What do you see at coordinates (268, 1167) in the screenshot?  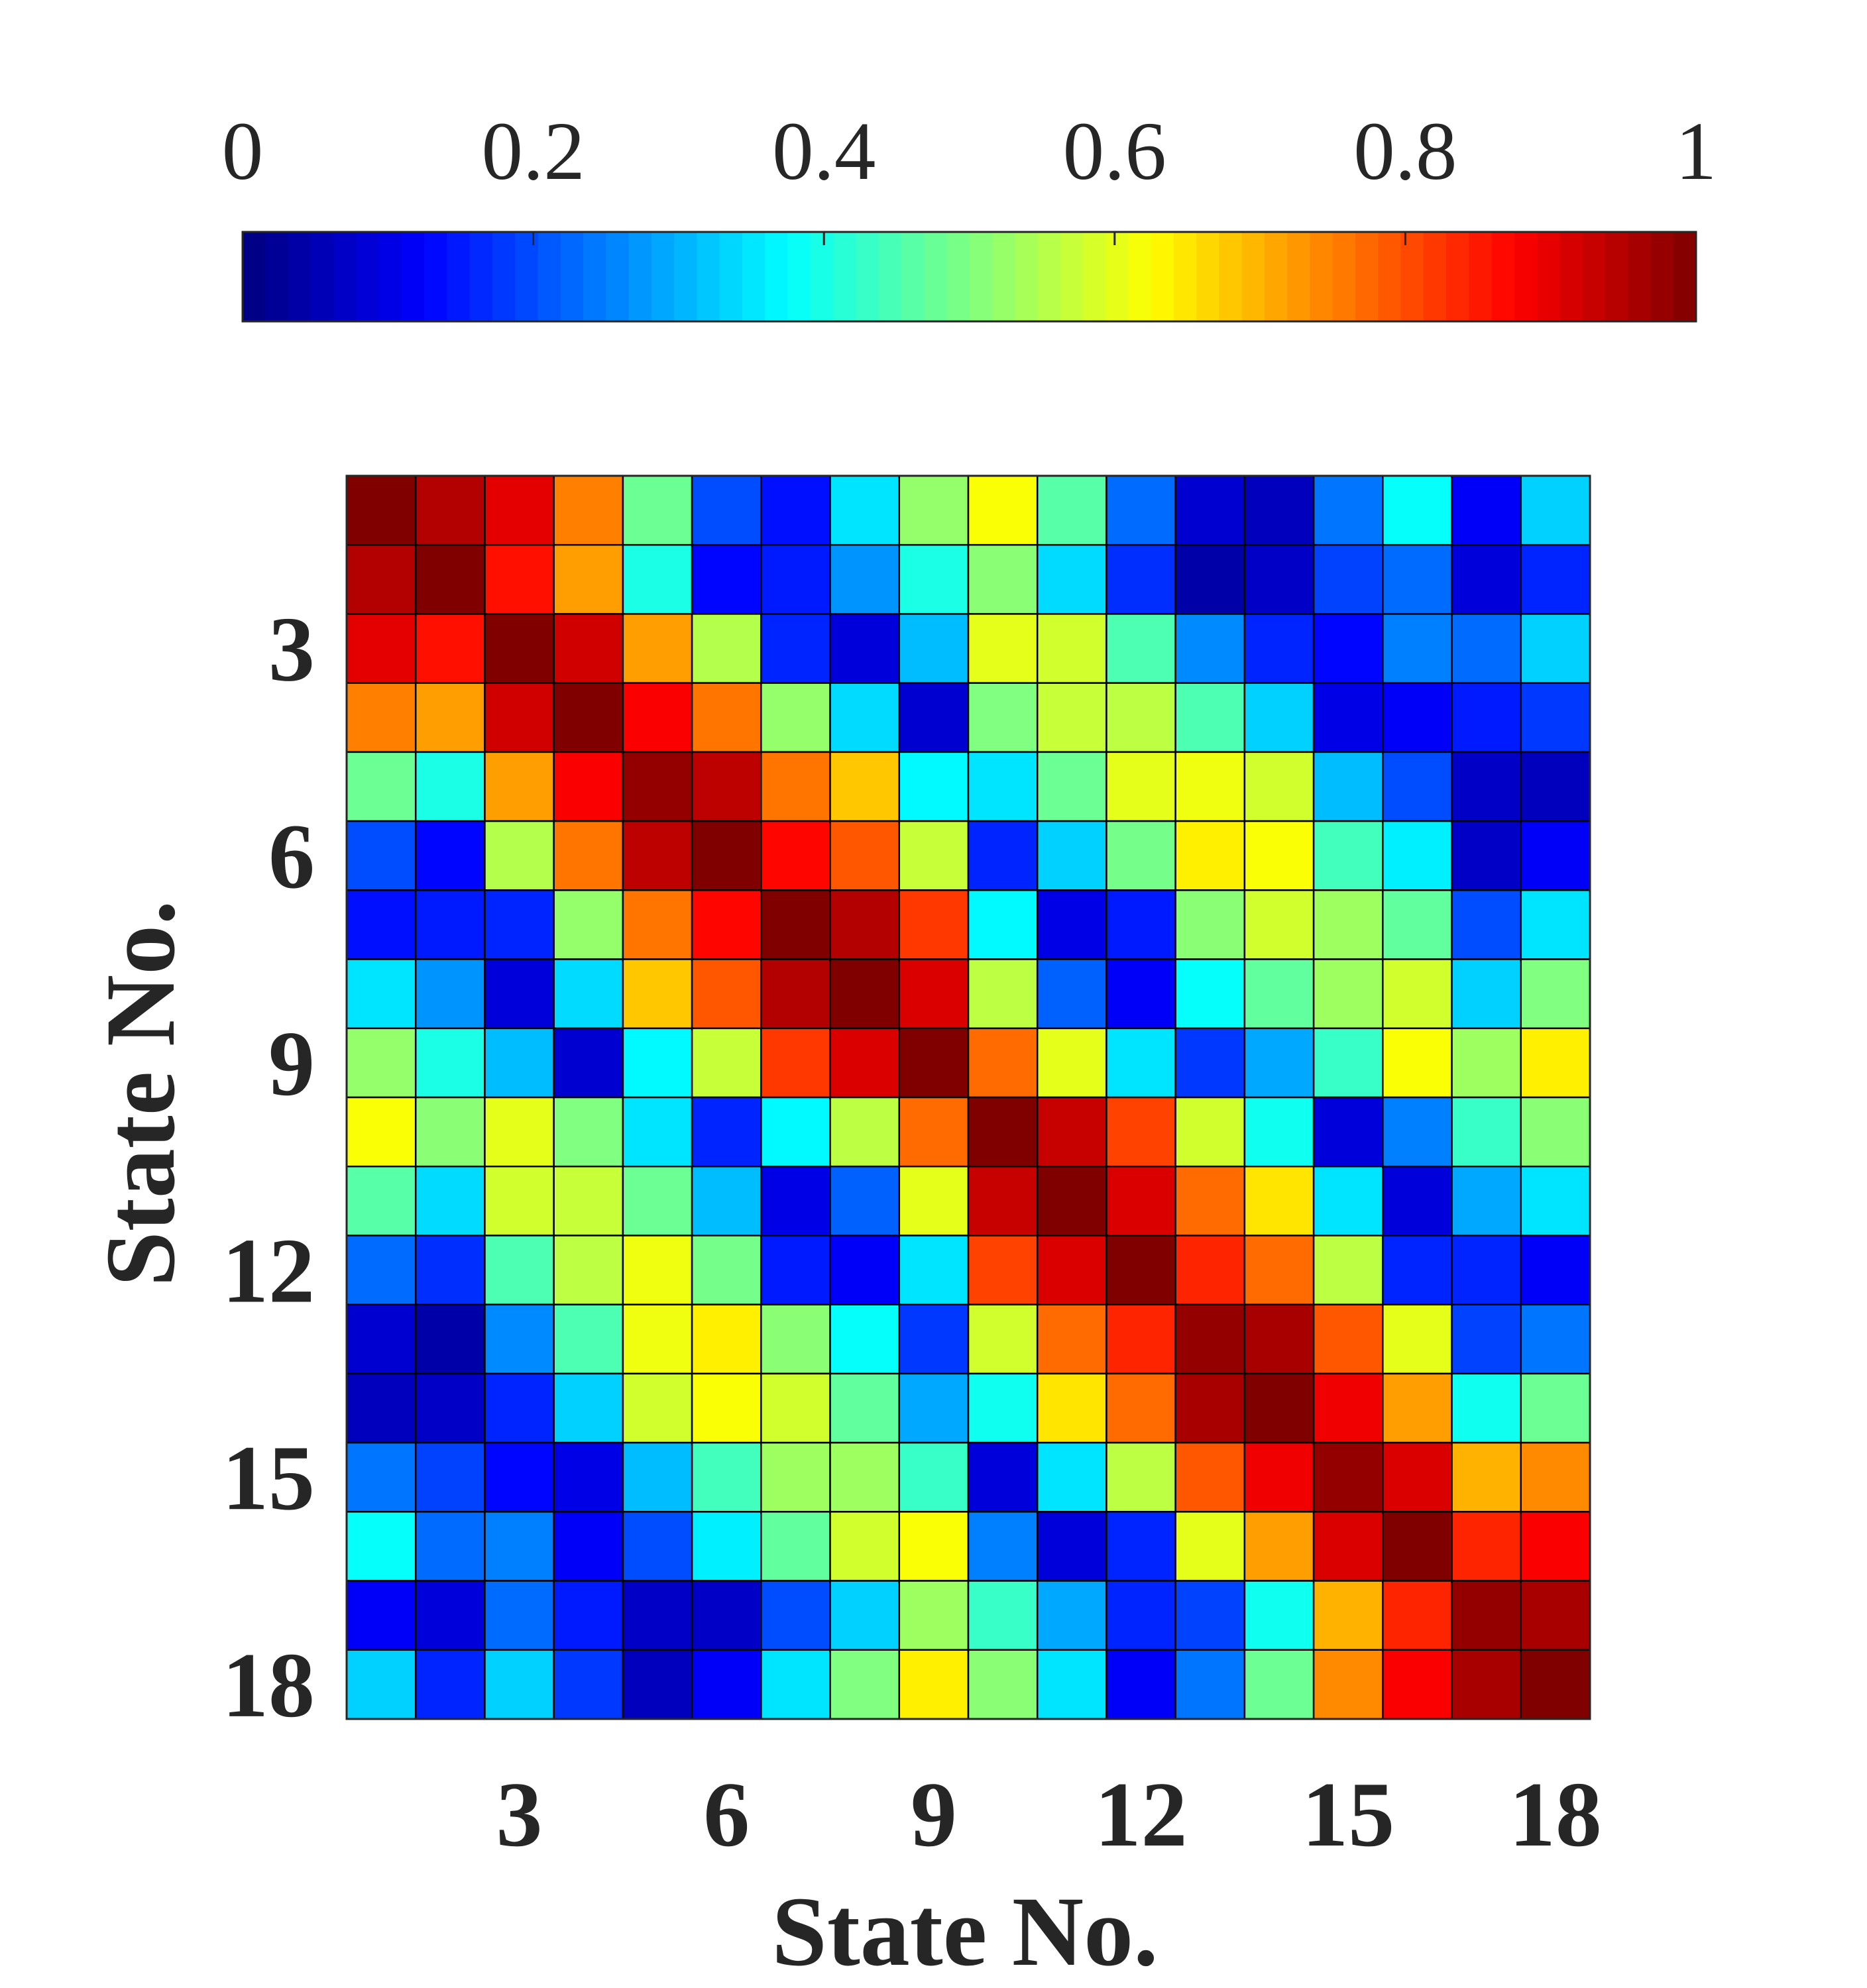 I see `y-axis-ticks: 3 6 9 12 15 18` at bounding box center [268, 1167].